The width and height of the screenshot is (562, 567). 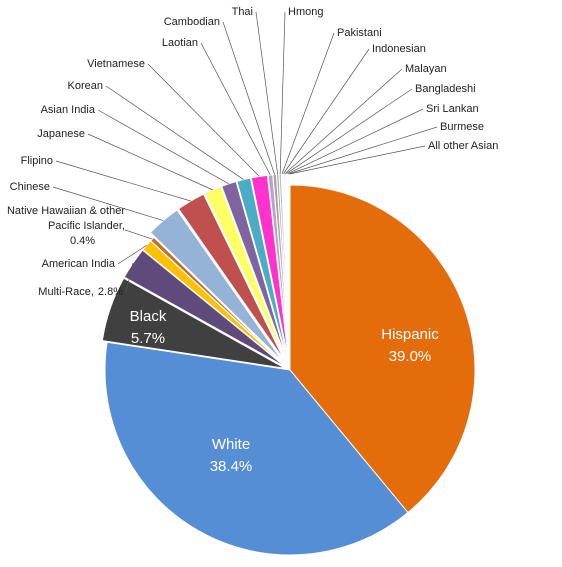 What do you see at coordinates (410, 356) in the screenshot?
I see `value-label: 39.0%` at bounding box center [410, 356].